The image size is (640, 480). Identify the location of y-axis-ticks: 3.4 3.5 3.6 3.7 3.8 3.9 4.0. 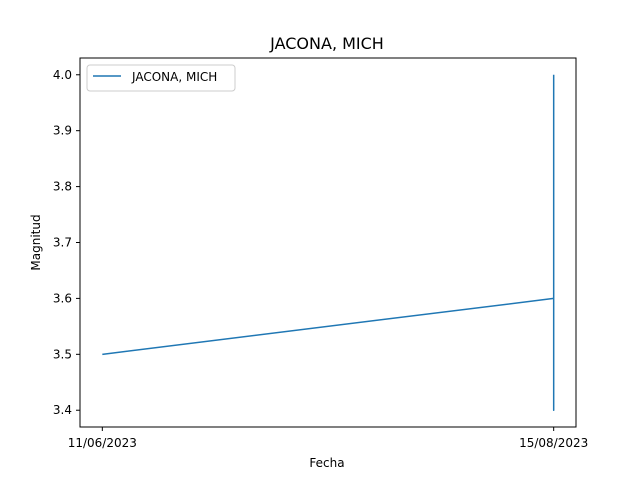
(66, 242).